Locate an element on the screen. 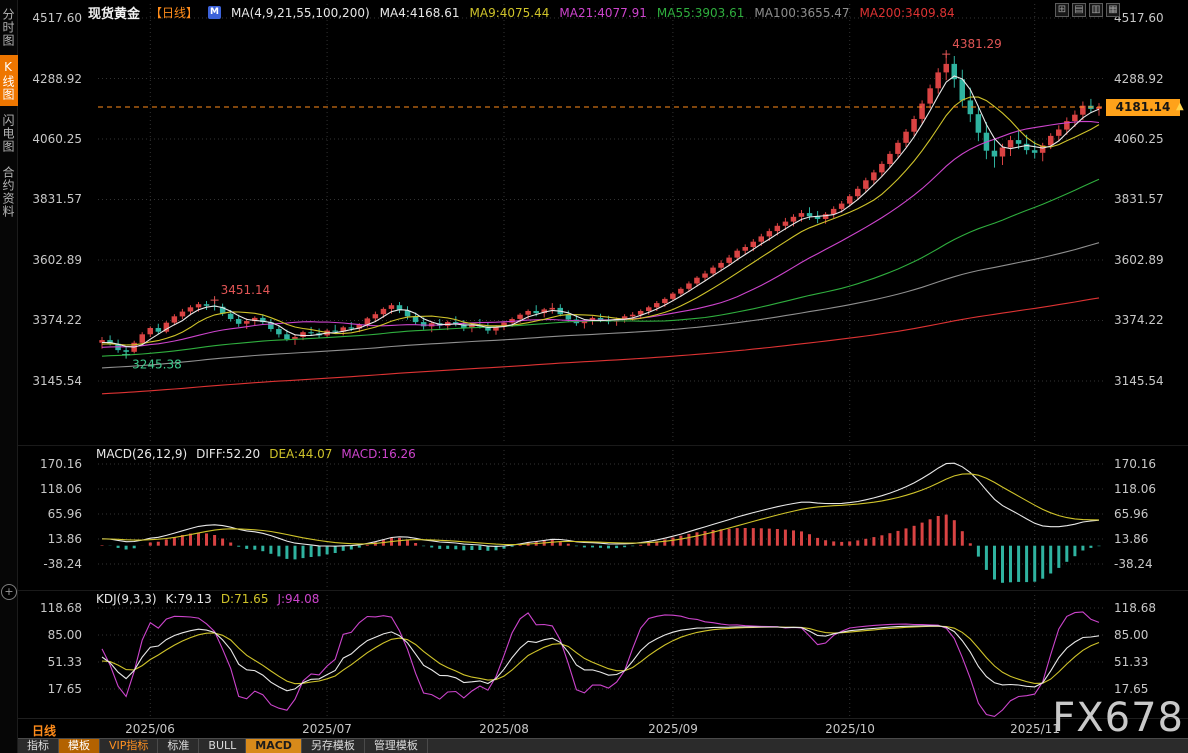  time-axis-label: 2025/08 is located at coordinates (504, 729).